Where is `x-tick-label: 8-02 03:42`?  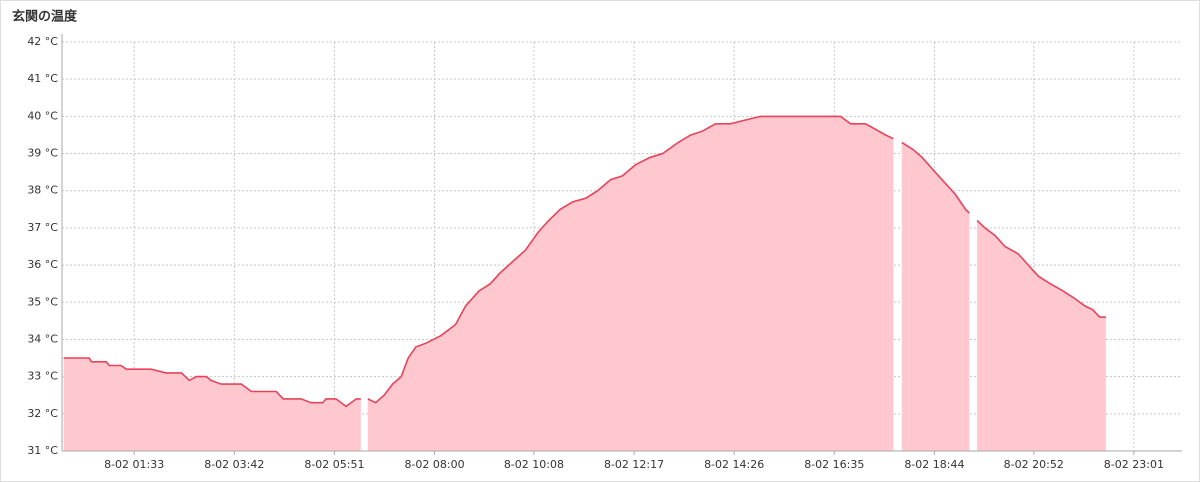 x-tick-label: 8-02 03:42 is located at coordinates (234, 464).